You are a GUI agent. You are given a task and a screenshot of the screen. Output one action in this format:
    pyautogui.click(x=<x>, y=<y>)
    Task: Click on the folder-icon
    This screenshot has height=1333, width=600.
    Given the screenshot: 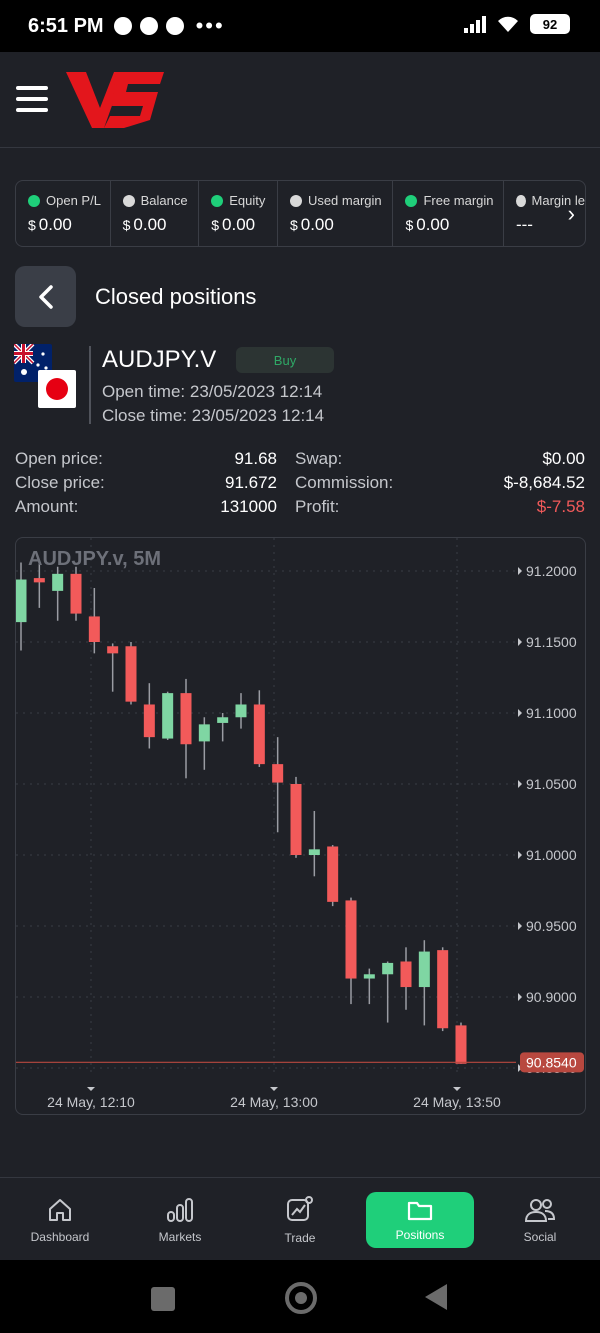 What is the action you would take?
    pyautogui.click(x=420, y=1211)
    